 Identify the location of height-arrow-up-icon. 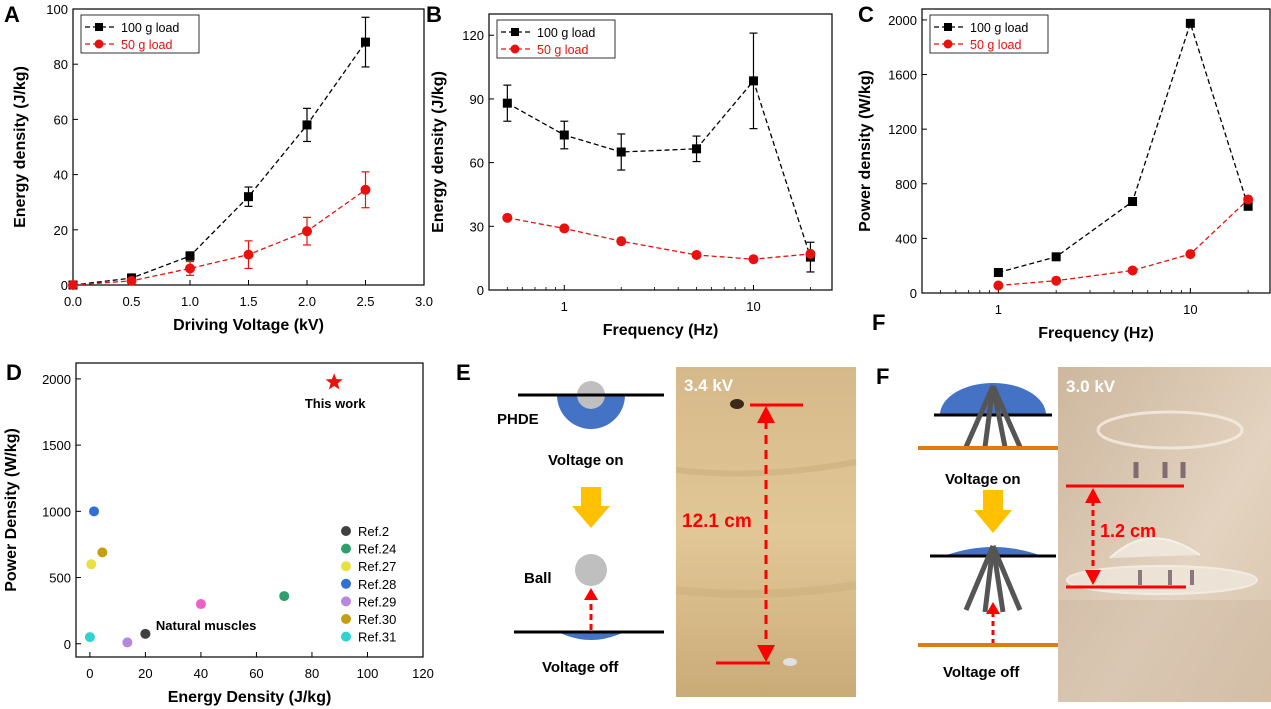
(766, 414).